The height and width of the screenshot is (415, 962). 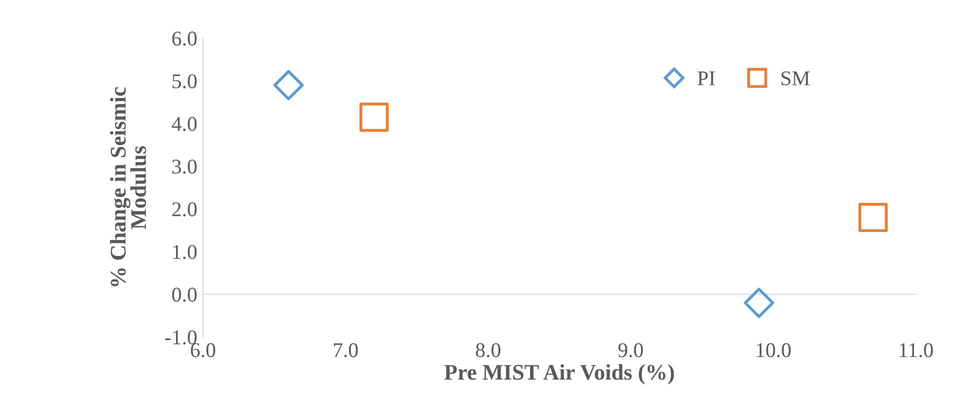 What do you see at coordinates (203, 350) in the screenshot?
I see `x-tick-label: 6.0` at bounding box center [203, 350].